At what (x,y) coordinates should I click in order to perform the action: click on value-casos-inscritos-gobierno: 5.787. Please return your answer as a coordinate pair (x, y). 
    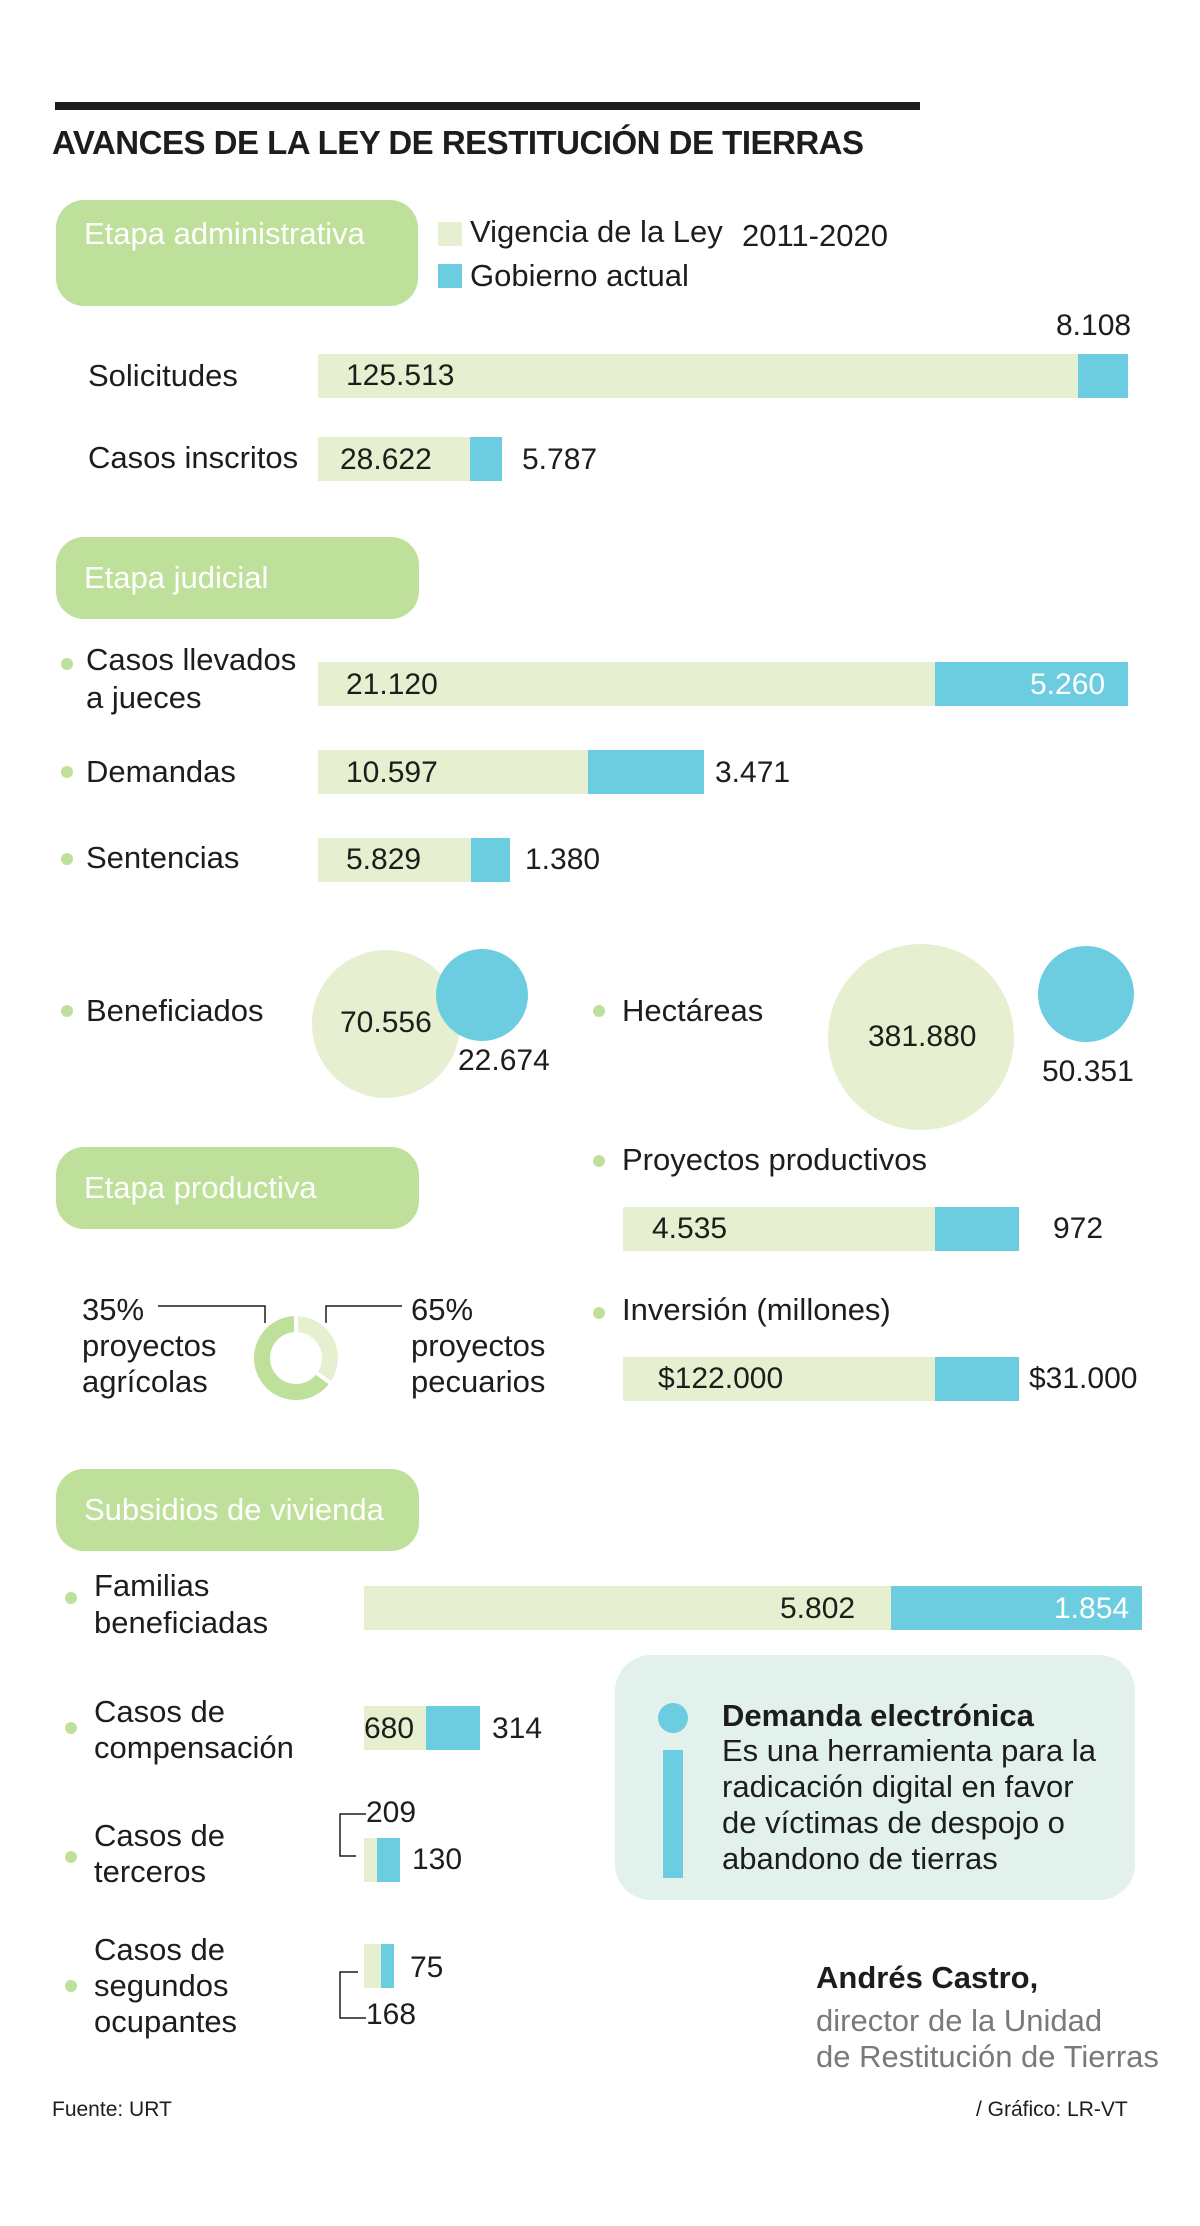
    Looking at the image, I should click on (560, 459).